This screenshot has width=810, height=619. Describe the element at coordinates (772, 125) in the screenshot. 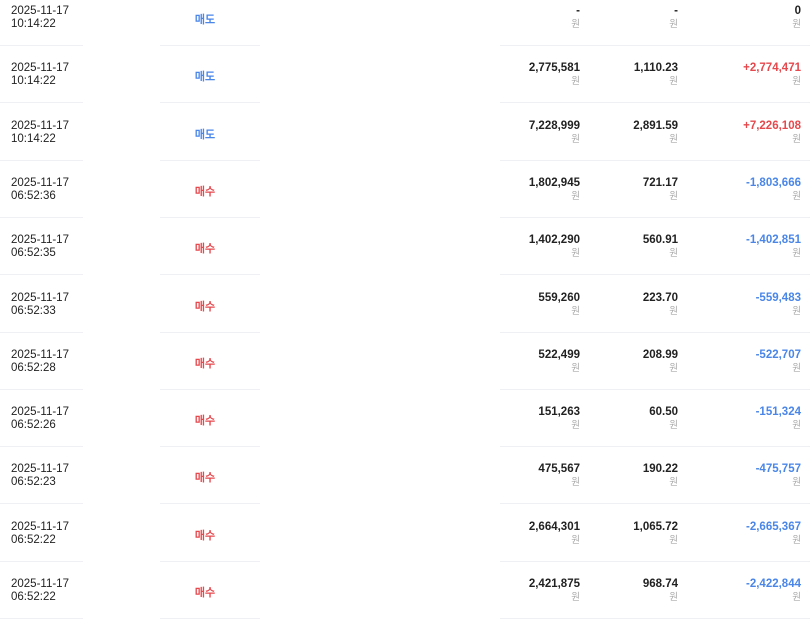

I see `settlement-value: +7,226,108` at that location.